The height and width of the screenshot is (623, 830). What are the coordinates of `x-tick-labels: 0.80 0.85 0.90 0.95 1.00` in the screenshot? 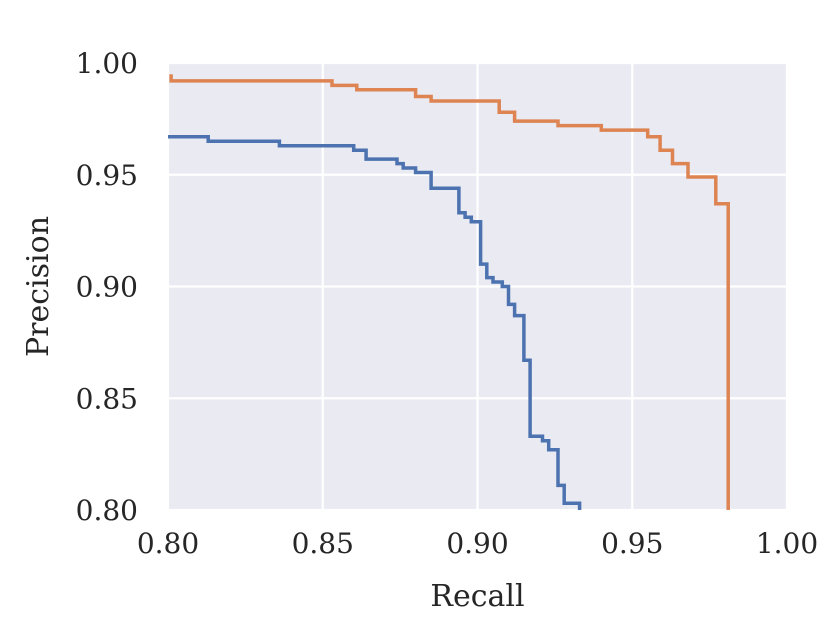 It's located at (477, 543).